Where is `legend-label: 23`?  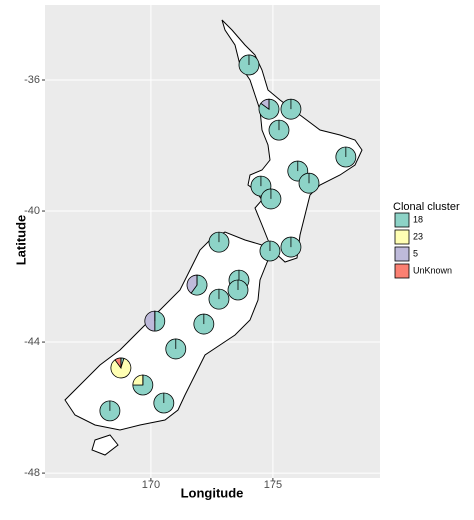
legend-label: 23 is located at coordinates (418, 236).